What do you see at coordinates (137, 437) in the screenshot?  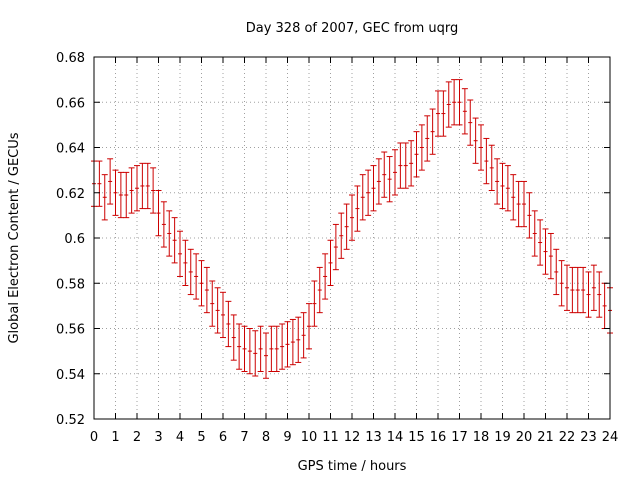 I see `x-tick-label: 2` at bounding box center [137, 437].